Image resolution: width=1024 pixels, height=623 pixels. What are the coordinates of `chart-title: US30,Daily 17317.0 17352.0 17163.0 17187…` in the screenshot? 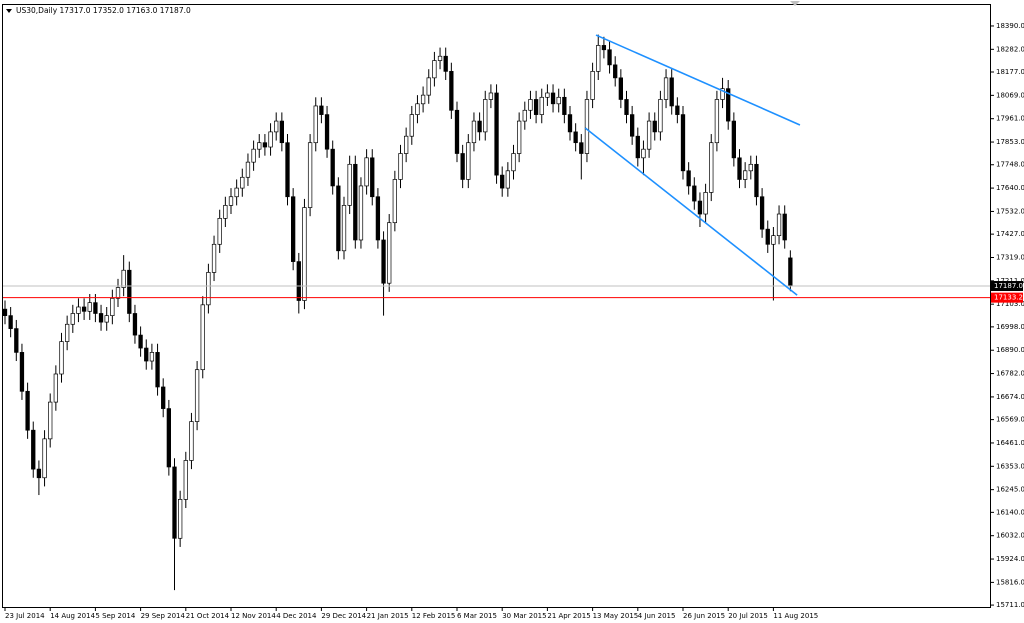 It's located at (103, 10).